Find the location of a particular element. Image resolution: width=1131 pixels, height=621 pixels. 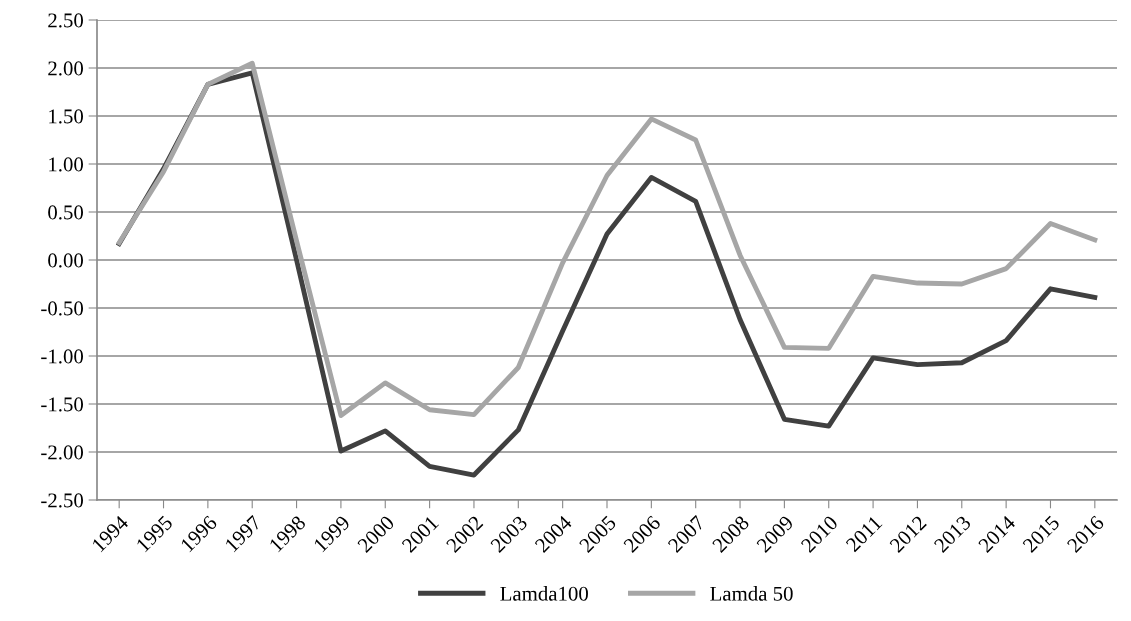

y-tick-label: 1.50 is located at coordinates (66, 116).